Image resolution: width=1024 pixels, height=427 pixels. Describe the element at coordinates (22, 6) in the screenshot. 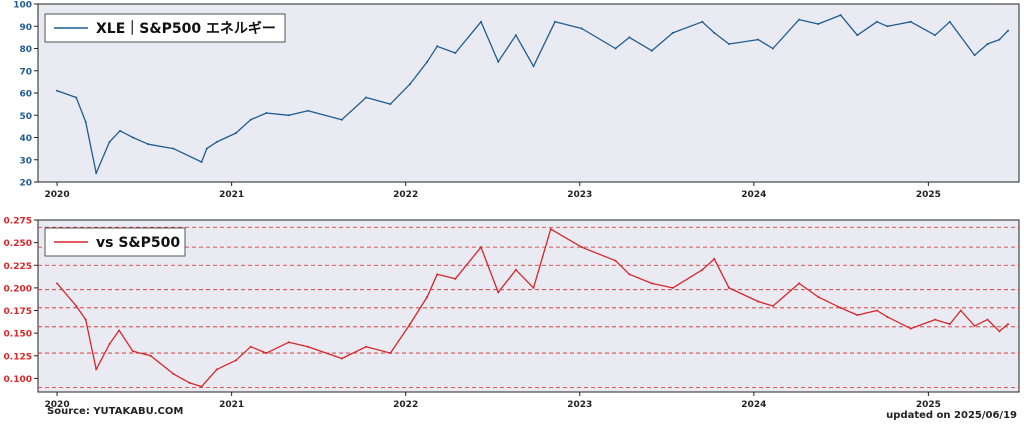

I see `y-tick-label: 100` at that location.